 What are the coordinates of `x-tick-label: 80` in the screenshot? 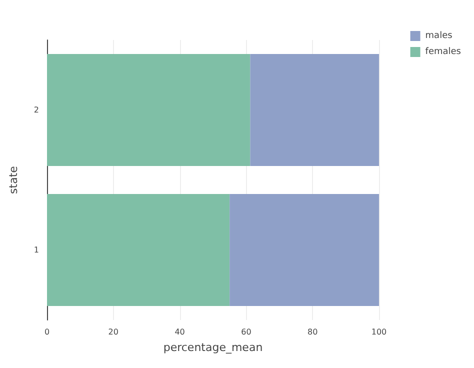 It's located at (313, 332).